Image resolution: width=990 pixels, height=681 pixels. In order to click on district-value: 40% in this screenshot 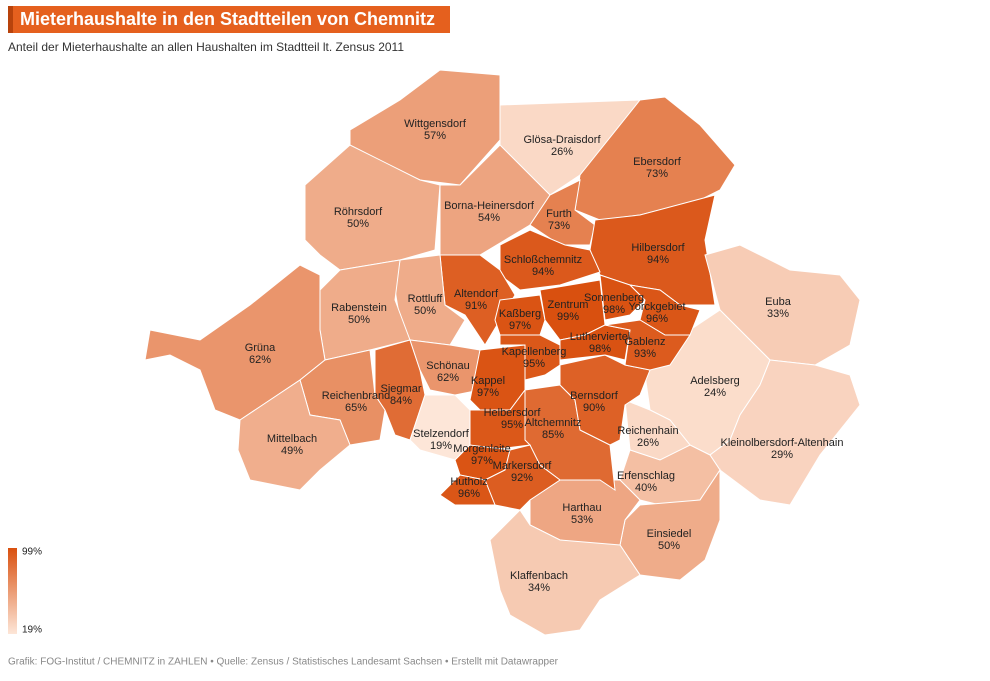, I will do `click(646, 488)`.